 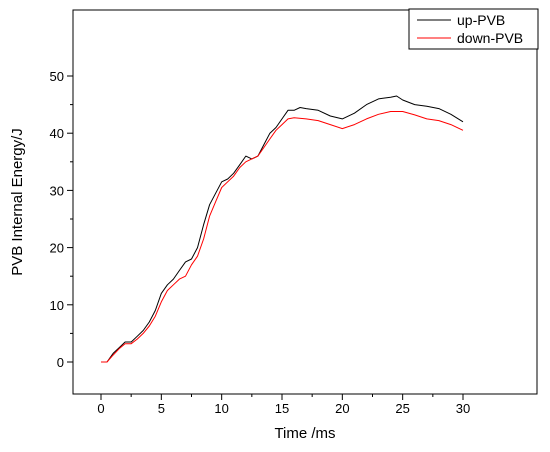 I want to click on x-tick-label: 0, so click(x=100, y=408).